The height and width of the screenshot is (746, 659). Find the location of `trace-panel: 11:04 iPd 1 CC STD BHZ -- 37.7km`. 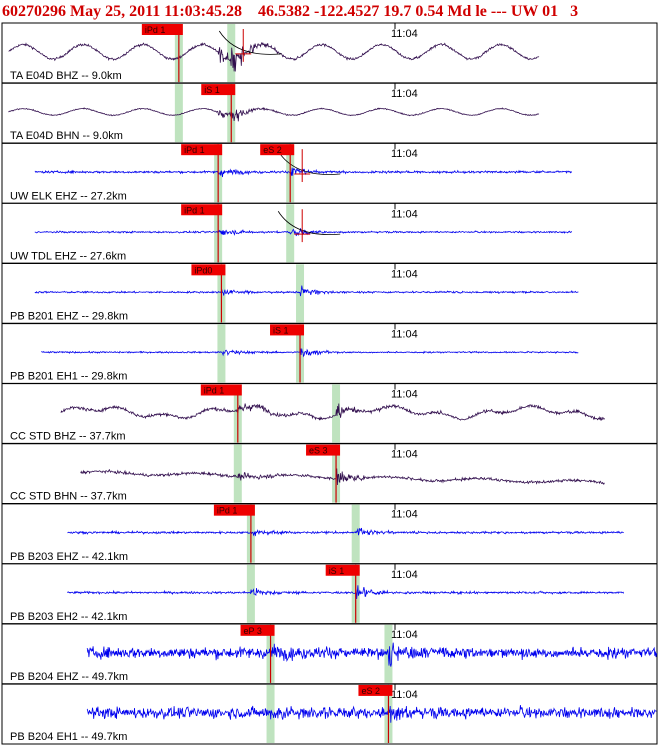

trace-panel: 11:04 iPd 1 CC STD BHZ -- 37.7km is located at coordinates (329, 412).